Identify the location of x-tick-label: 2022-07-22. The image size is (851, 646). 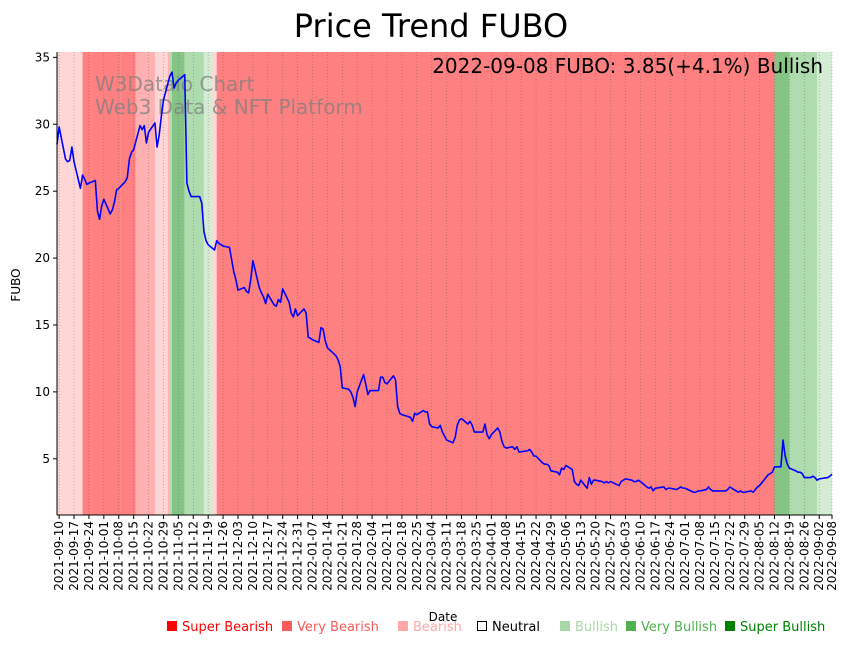
(730, 556).